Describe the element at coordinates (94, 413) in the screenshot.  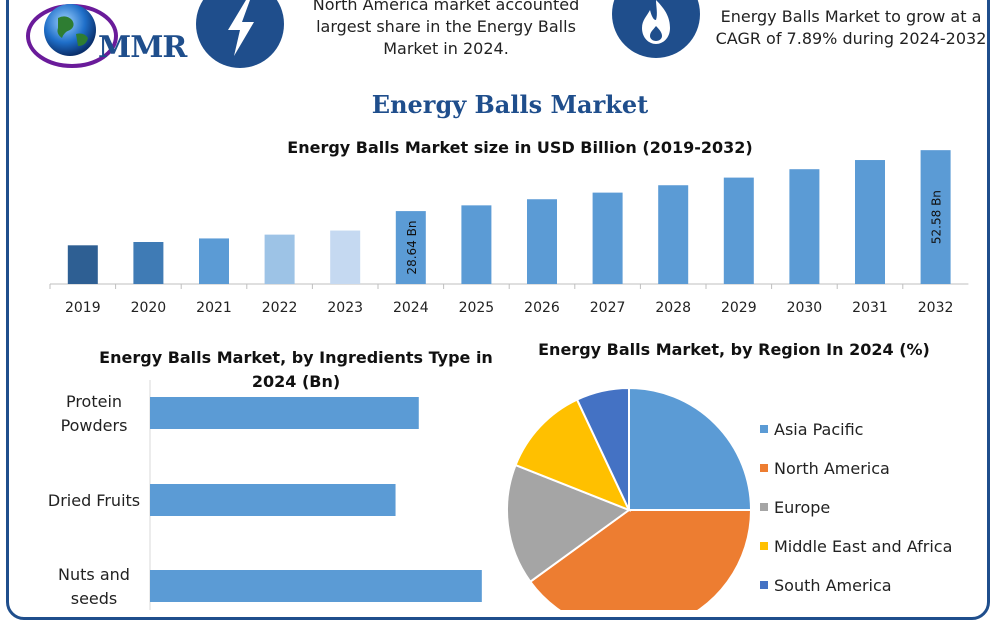
I see `y-tick-label-protein-powders: Protein Powders` at that location.